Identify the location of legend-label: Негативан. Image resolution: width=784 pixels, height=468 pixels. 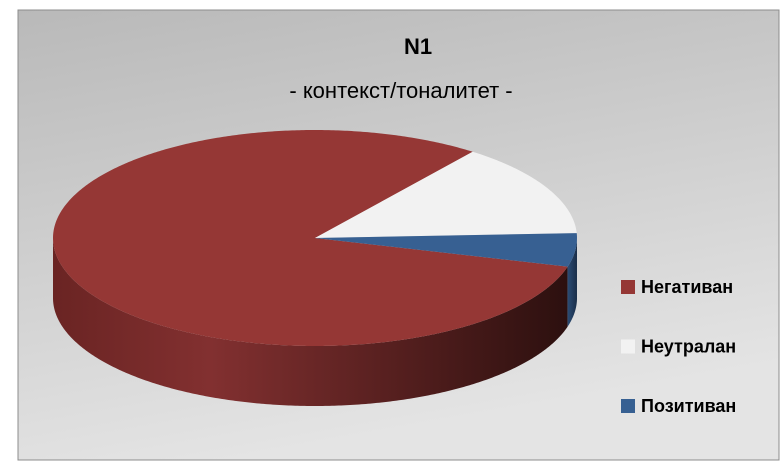
(687, 287).